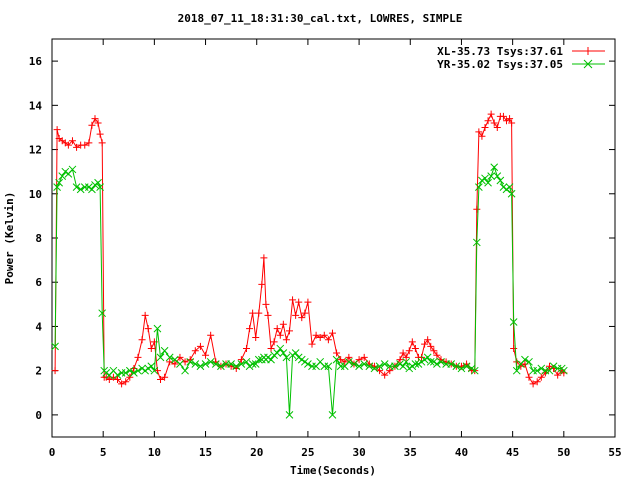 The width and height of the screenshot is (640, 480). What do you see at coordinates (35, 150) in the screenshot?
I see `y-tick-label: 12` at bounding box center [35, 150].